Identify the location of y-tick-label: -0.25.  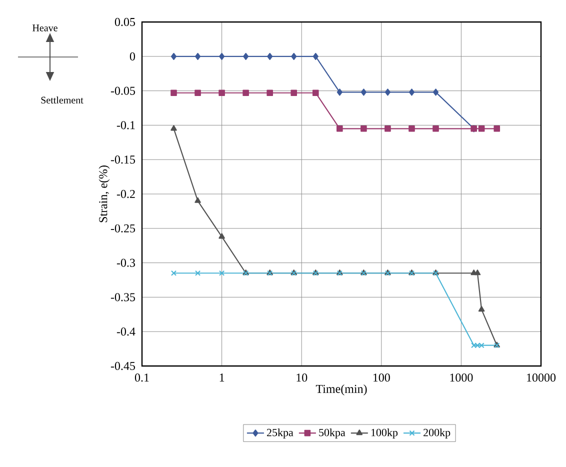
(123, 228).